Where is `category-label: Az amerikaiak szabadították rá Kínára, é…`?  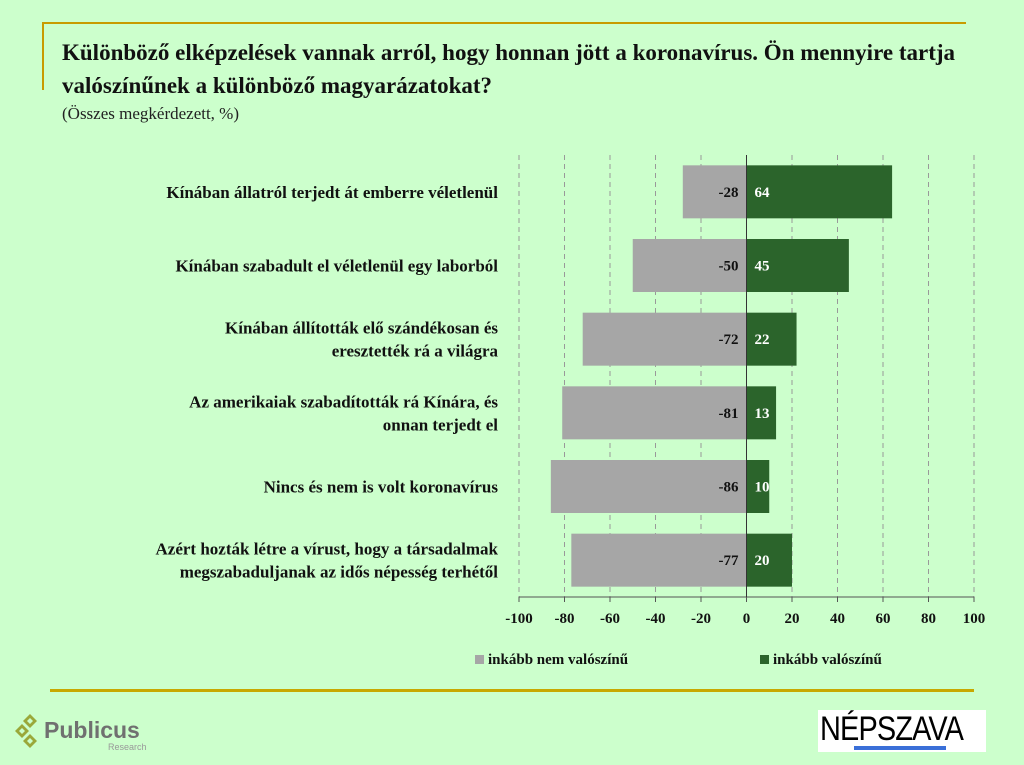
category-label: Az amerikaiak szabadították rá Kínára, é… is located at coordinates (343, 401).